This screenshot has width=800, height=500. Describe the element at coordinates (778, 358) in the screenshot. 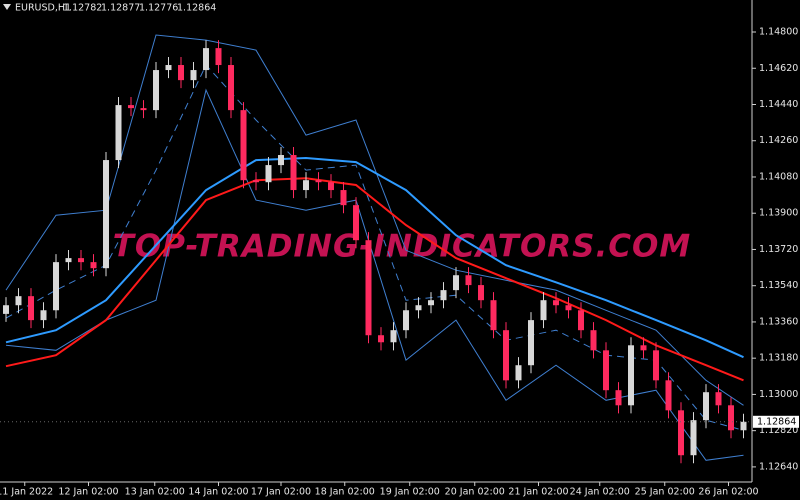

I see `y-tick-label: 1.13180` at that location.